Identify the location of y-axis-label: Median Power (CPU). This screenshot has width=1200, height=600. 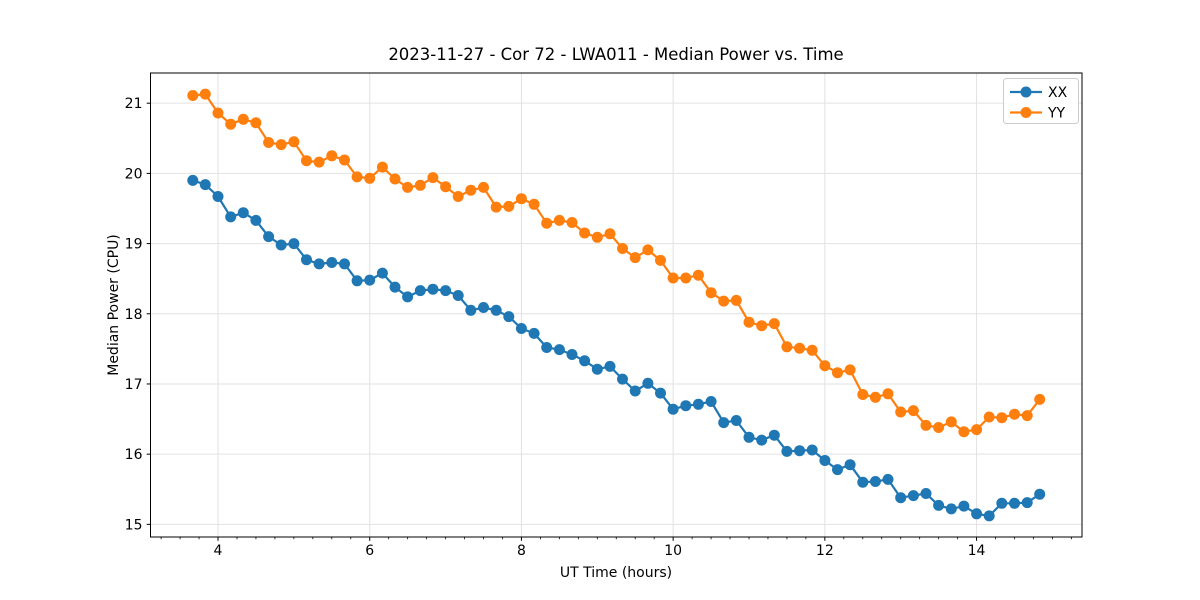
(114, 305).